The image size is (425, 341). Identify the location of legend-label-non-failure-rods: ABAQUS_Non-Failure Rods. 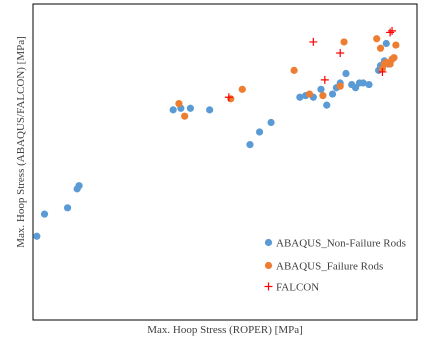
(341, 244).